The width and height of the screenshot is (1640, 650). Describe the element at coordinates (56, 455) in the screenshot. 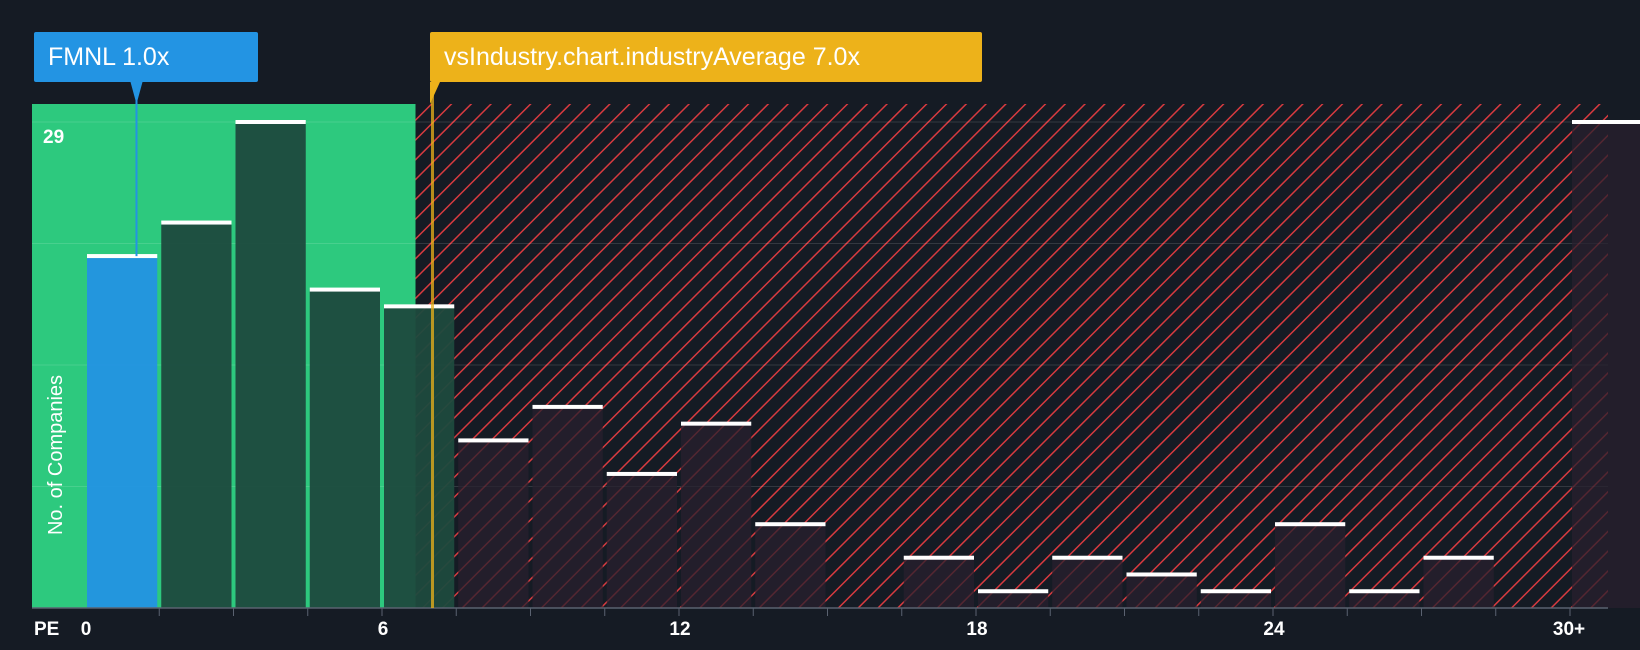

I see `y-axis-title: No. of Companies` at that location.